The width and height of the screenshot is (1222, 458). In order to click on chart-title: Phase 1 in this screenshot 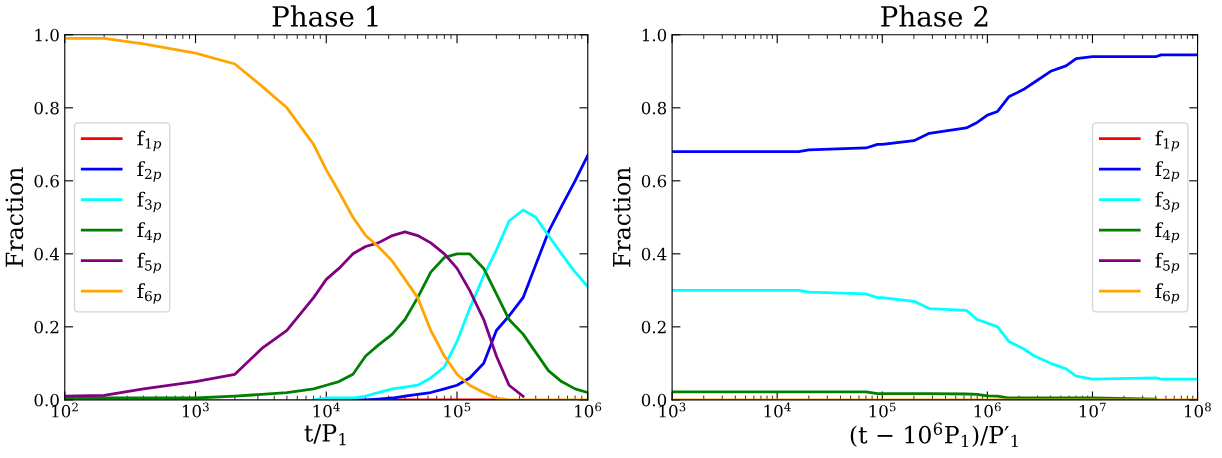, I will do `click(325, 16)`.